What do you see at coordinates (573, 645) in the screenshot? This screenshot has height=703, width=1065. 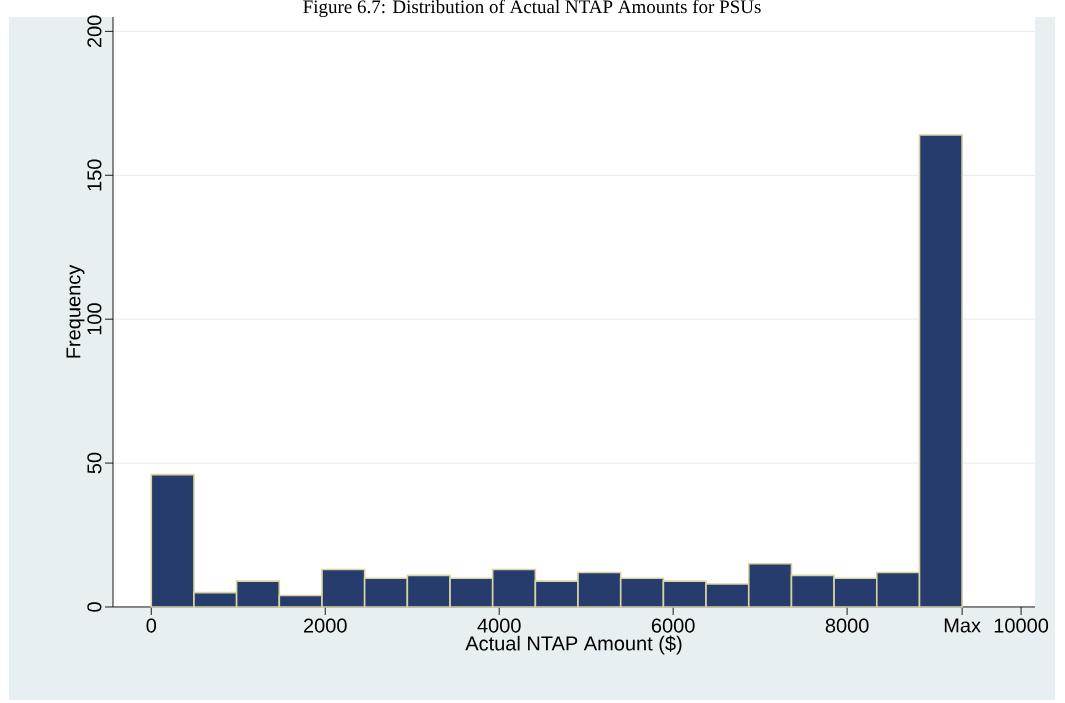 I see `x-axis-title: Actual NTAP Amount ($)` at bounding box center [573, 645].